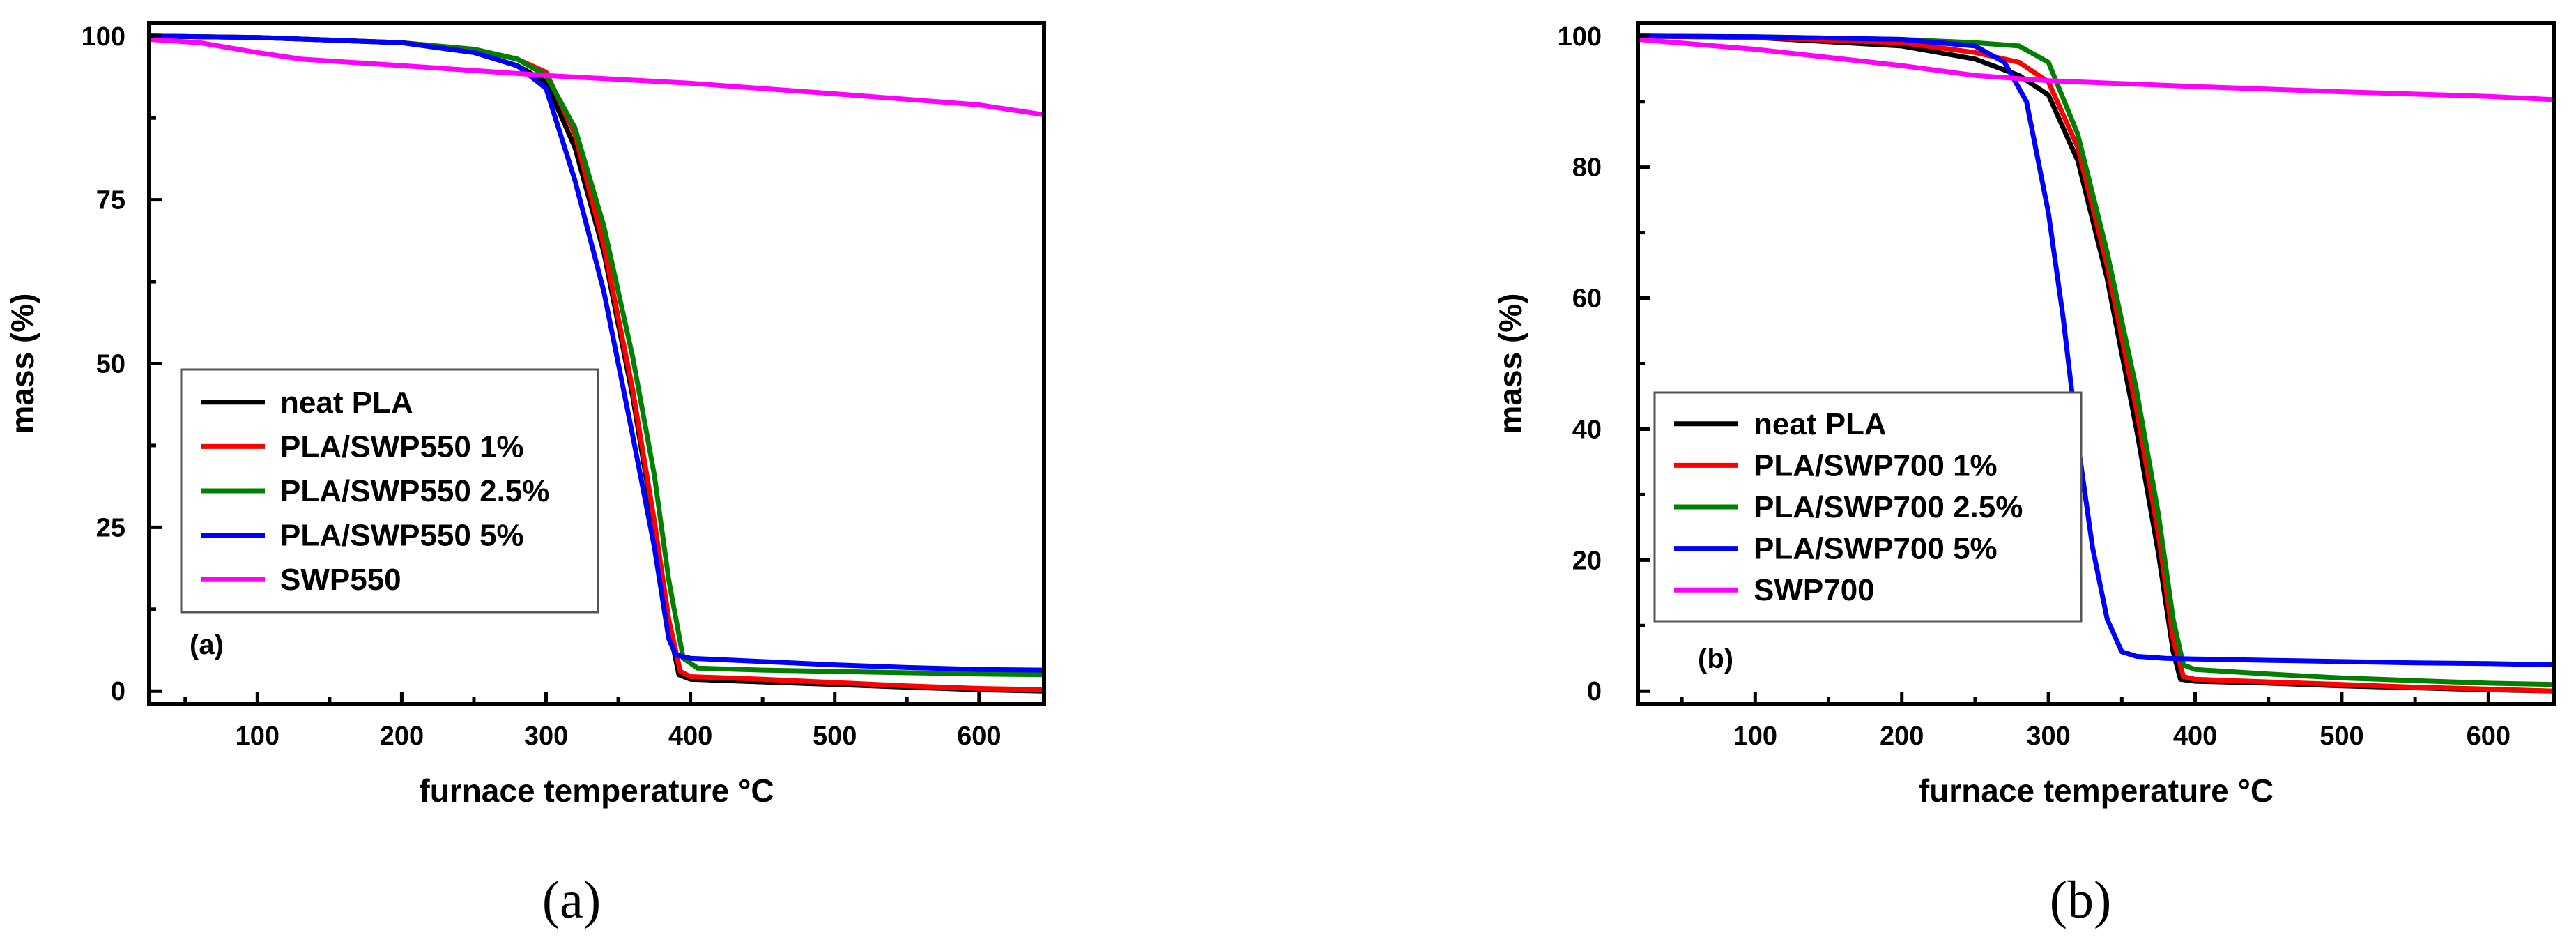 The height and width of the screenshot is (951, 2576). Describe the element at coordinates (207, 645) in the screenshot. I see `panel-tag: (a)` at that location.